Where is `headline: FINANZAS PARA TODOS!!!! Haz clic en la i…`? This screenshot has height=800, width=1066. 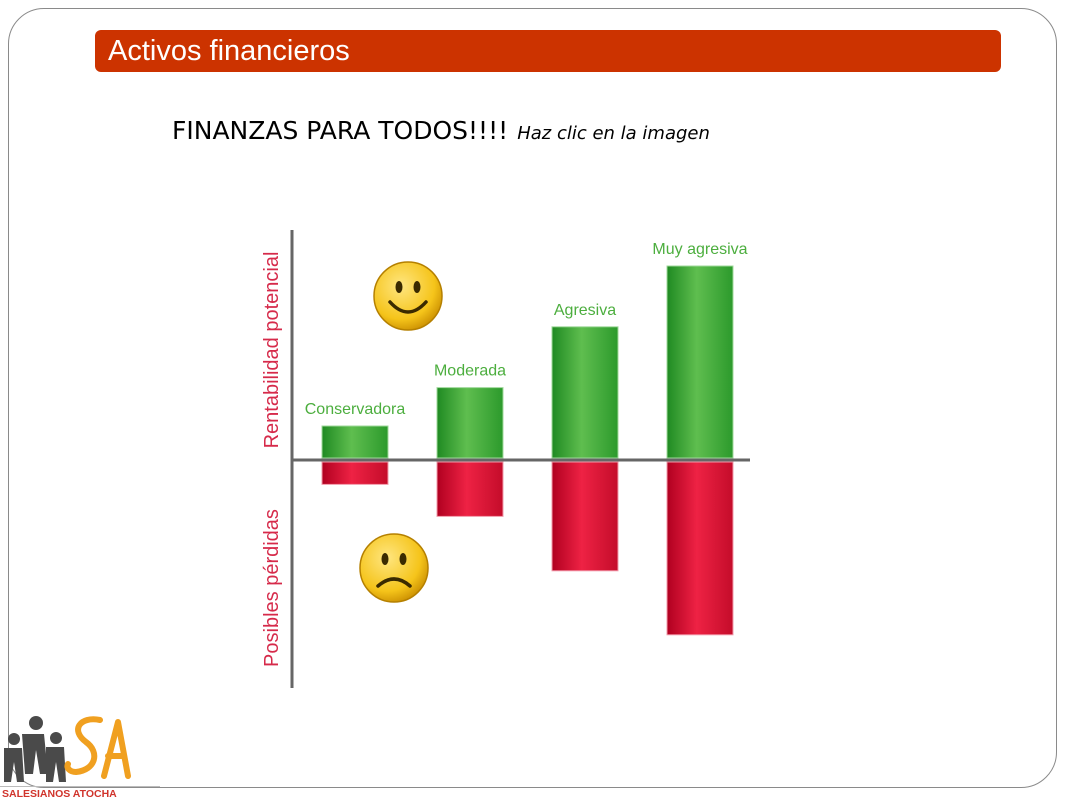 headline: FINANZAS PARA TODOS!!!! Haz clic en la i… is located at coordinates (441, 130).